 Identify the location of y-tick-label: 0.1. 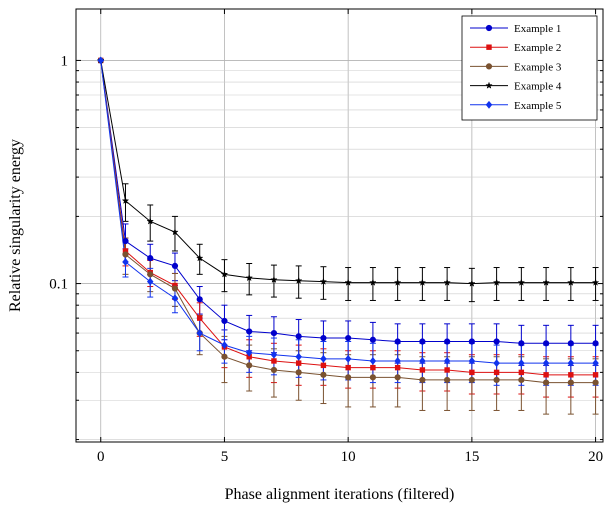
(58, 285).